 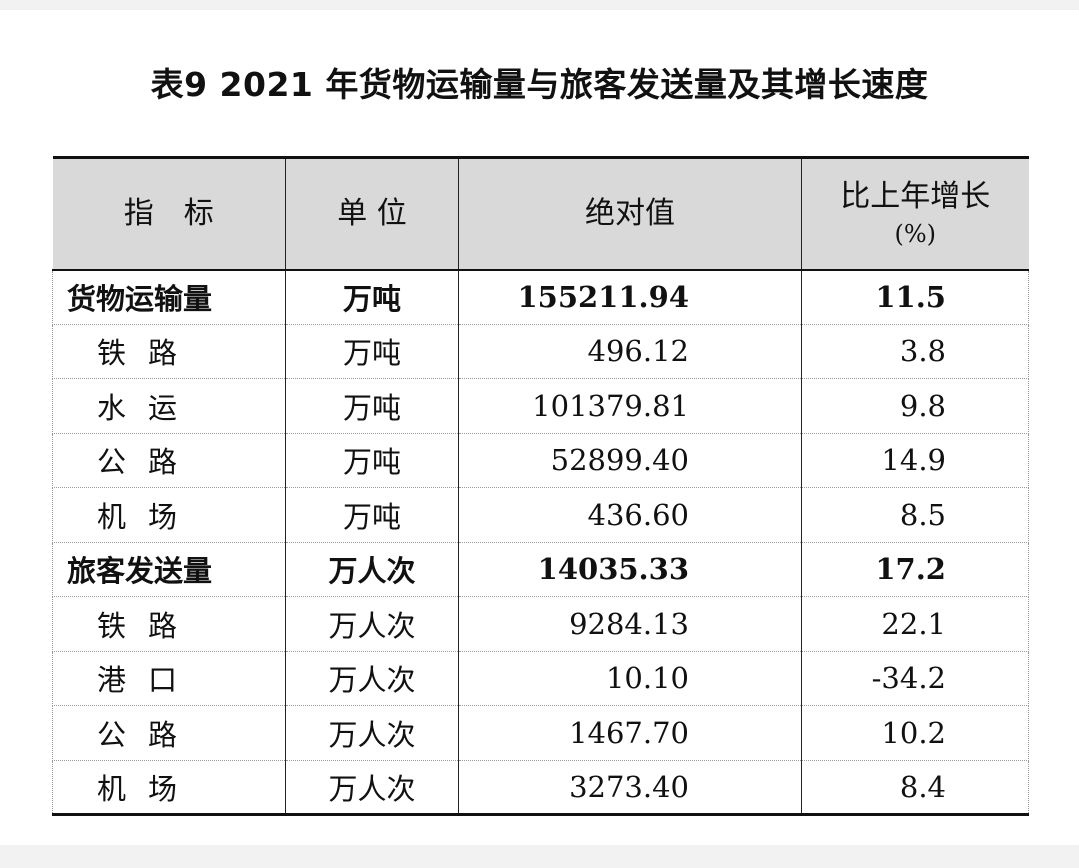 I want to click on header-indicator: 指 标, so click(x=169, y=213).